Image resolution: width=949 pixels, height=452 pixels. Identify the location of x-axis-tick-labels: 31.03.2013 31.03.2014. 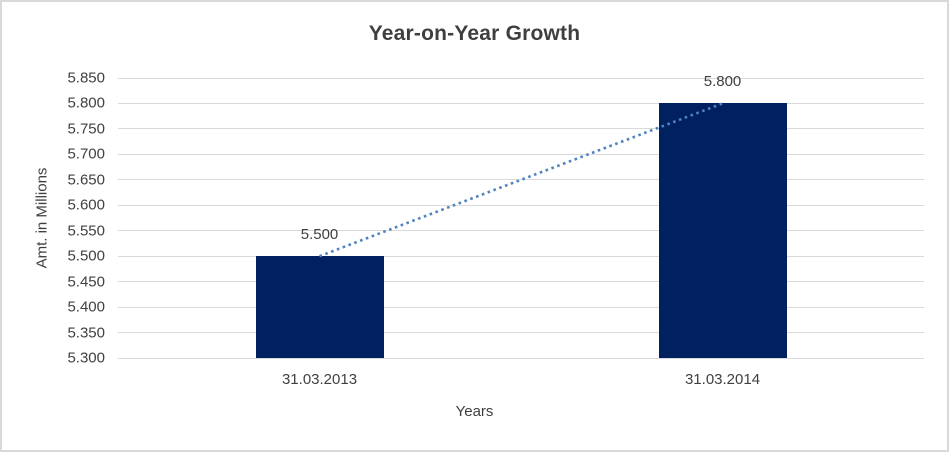
(521, 381).